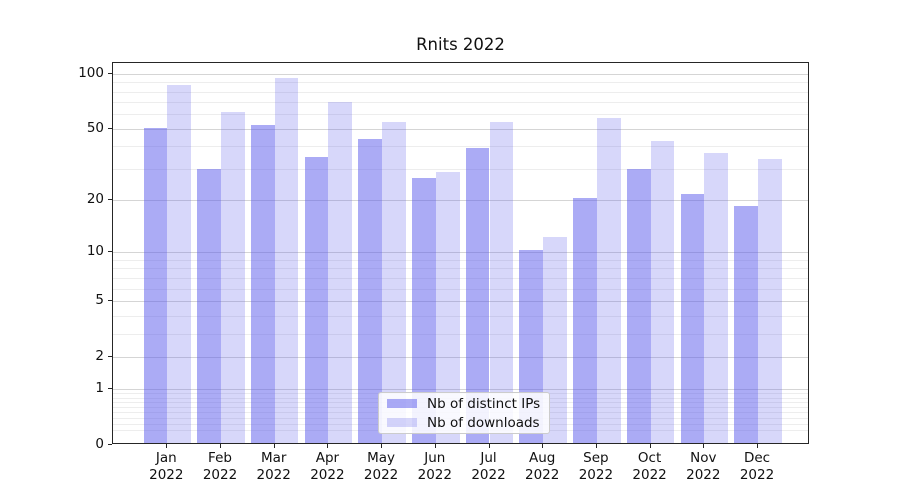  What do you see at coordinates (99, 355) in the screenshot?
I see `y-tick-label: 2` at bounding box center [99, 355].